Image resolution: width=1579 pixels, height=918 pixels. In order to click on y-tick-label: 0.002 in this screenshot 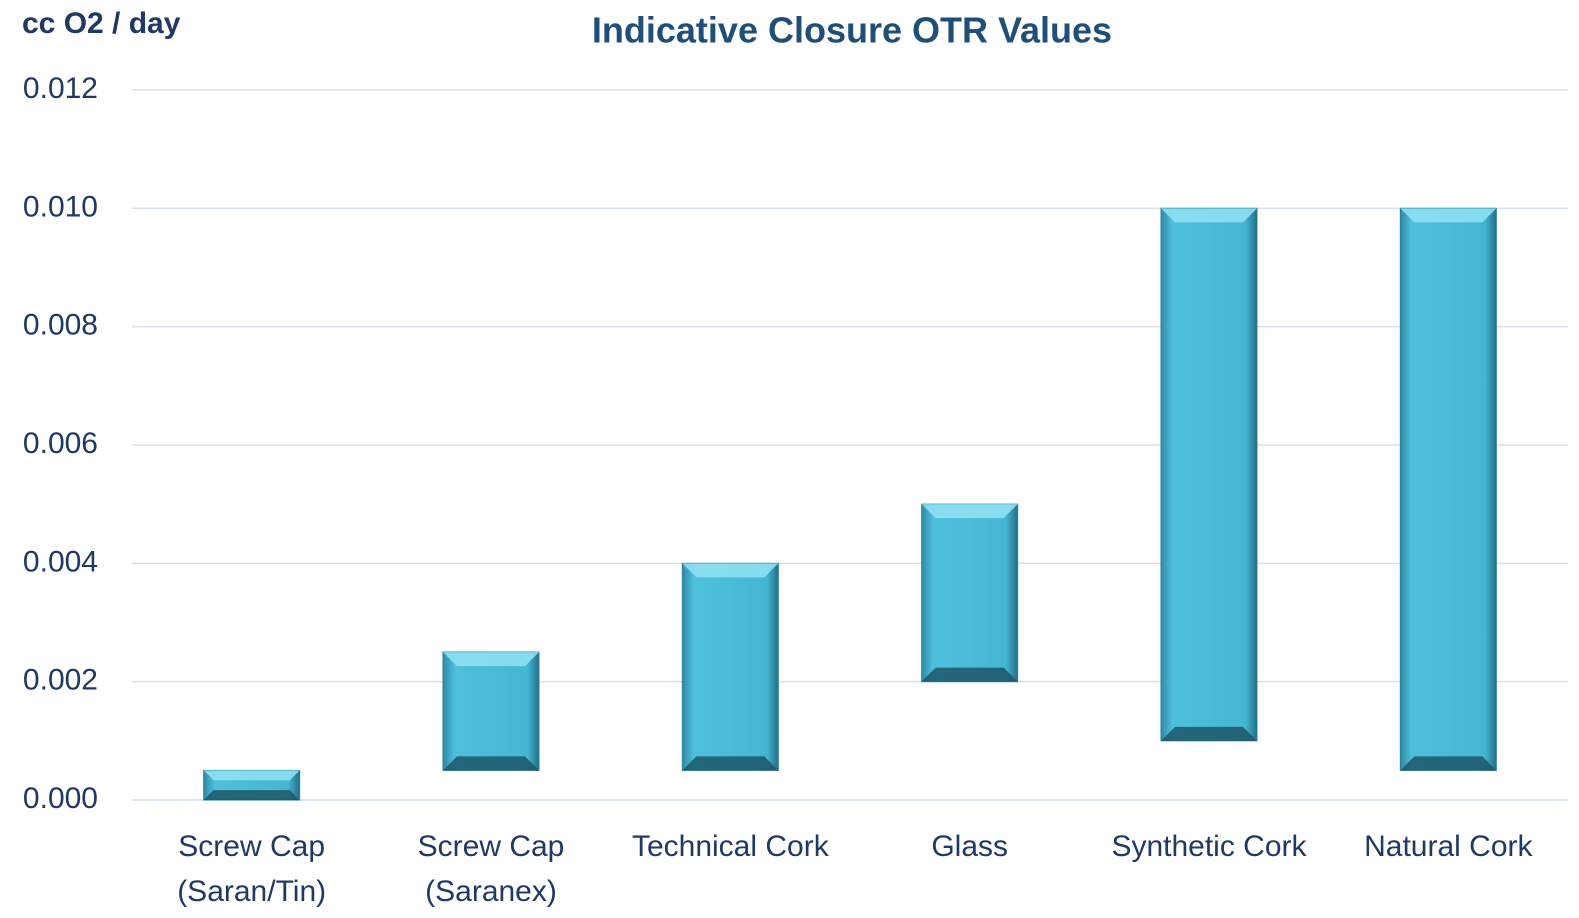, I will do `click(60, 680)`.